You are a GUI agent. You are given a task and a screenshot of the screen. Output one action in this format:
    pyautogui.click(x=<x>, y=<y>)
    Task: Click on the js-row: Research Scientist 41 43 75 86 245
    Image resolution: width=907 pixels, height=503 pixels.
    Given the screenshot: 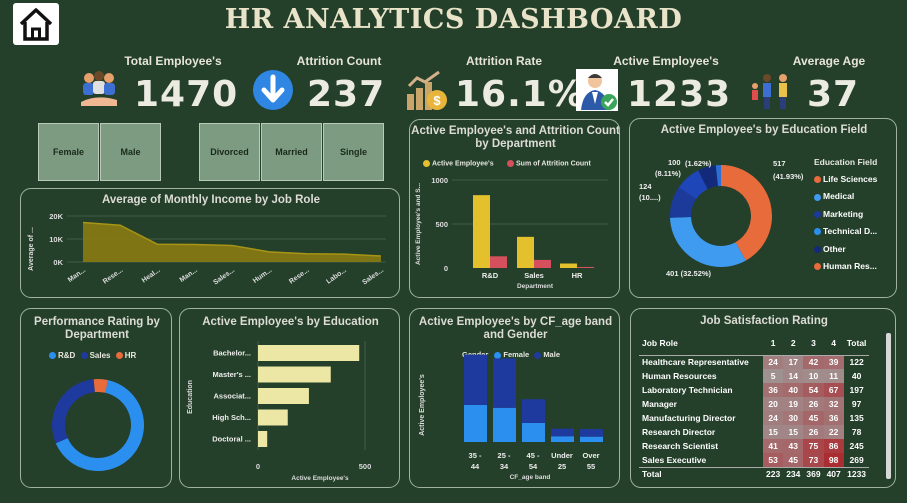 What is the action you would take?
    pyautogui.click(x=754, y=446)
    